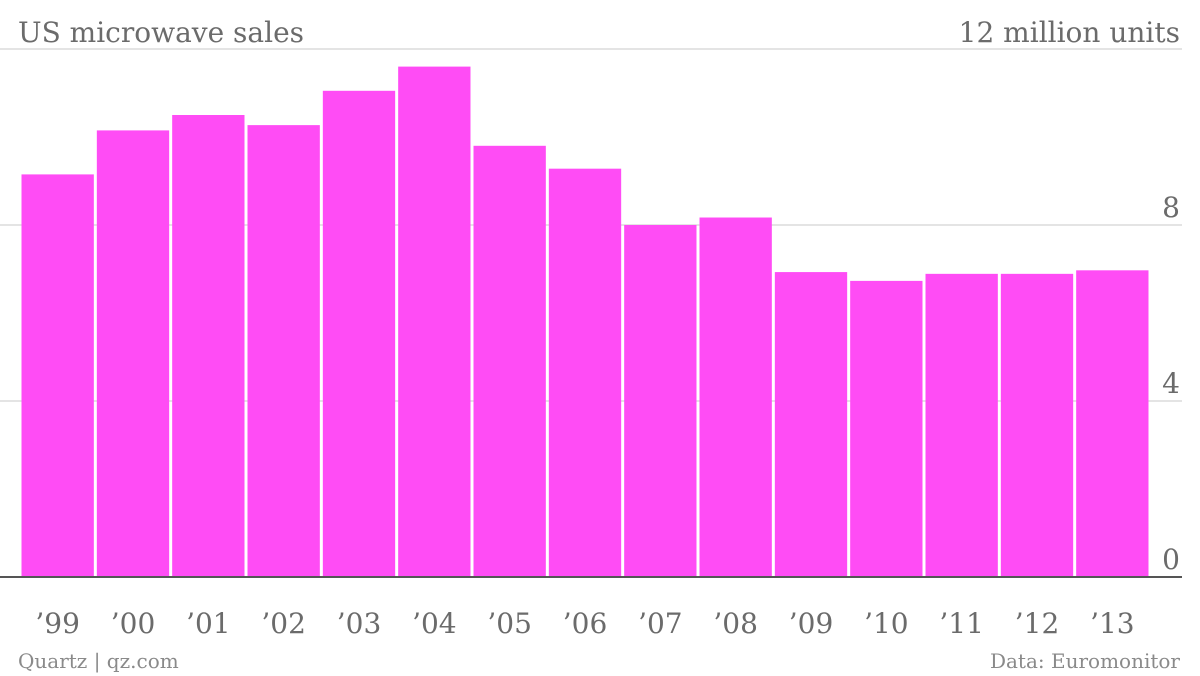  Describe the element at coordinates (585, 623) in the screenshot. I see `x-tick-label: ’06` at that location.